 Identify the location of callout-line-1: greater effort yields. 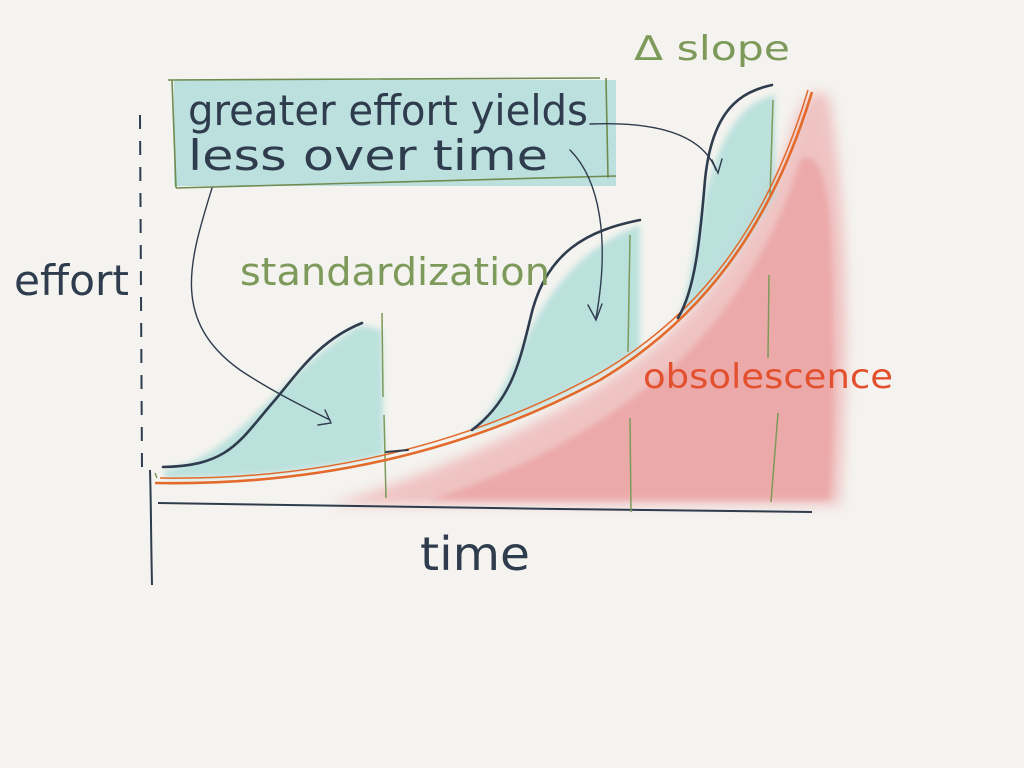
(388, 110).